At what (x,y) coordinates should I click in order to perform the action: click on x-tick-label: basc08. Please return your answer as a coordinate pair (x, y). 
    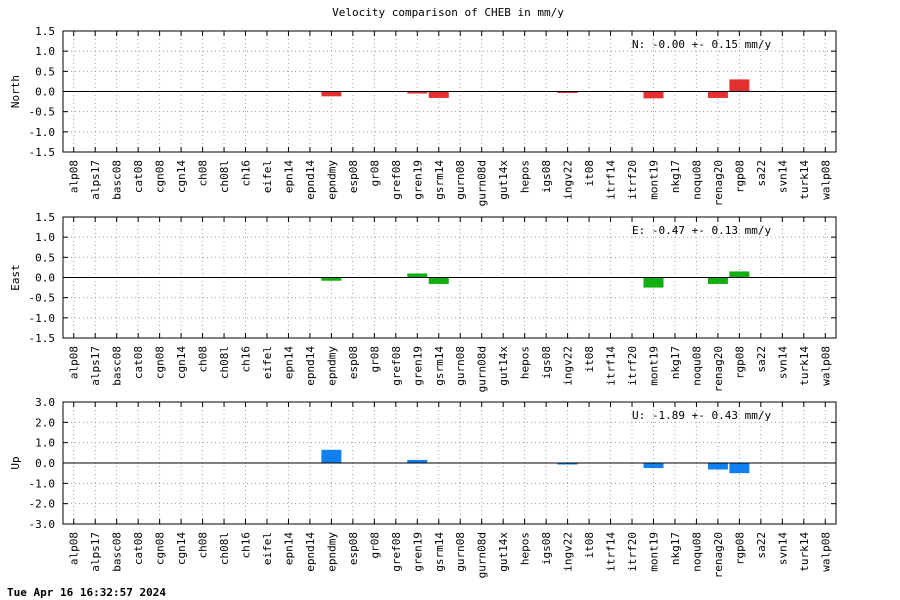
    Looking at the image, I should click on (117, 366).